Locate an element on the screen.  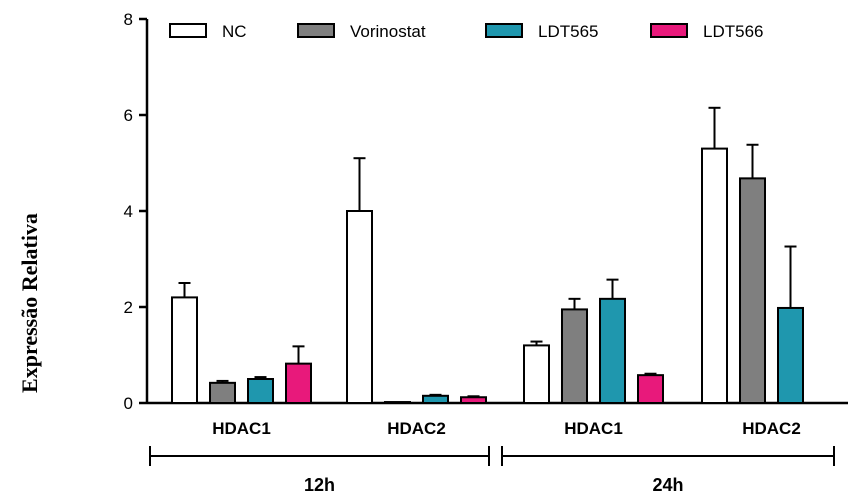
time-label: 12h is located at coordinates (319, 485).